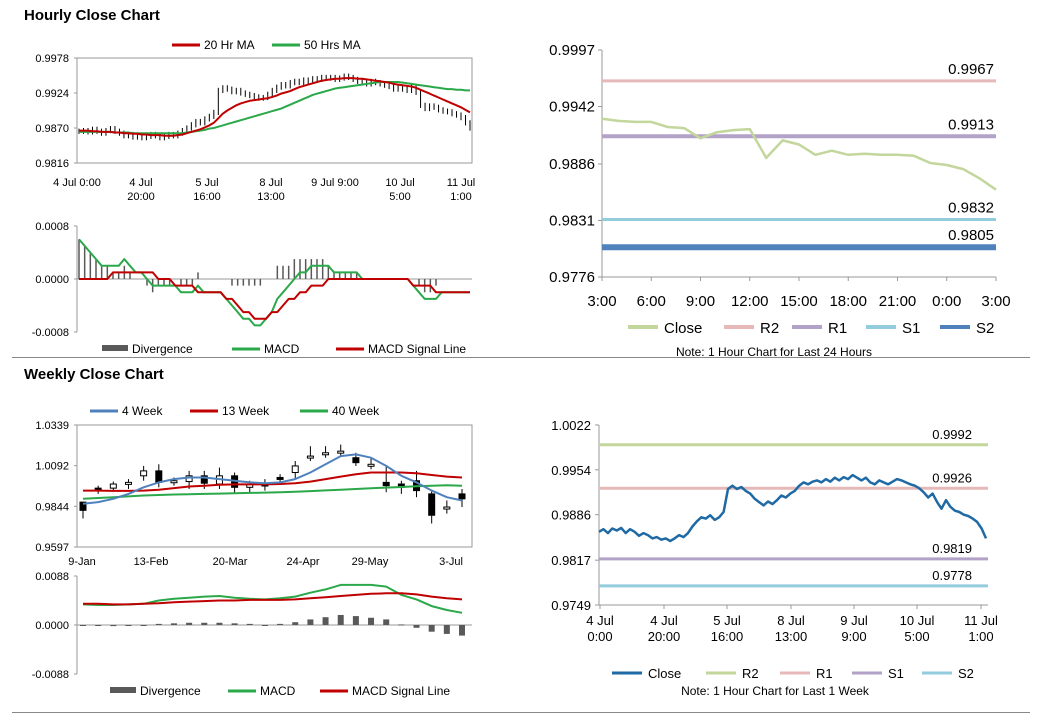 The image size is (1043, 717). Describe the element at coordinates (230, 562) in the screenshot. I see `x-tick-label: 20-Mar` at that location.